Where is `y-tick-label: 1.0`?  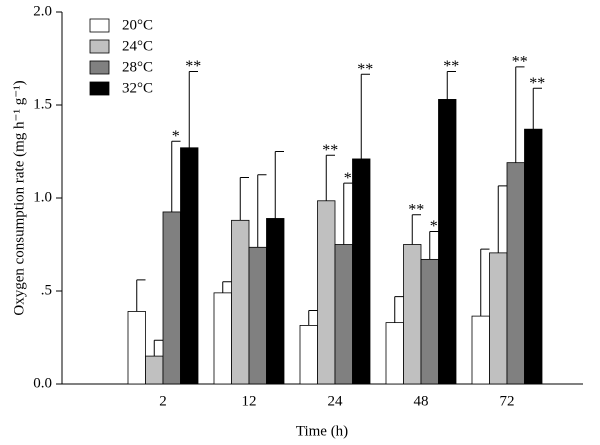
y-tick-label: 1.0 is located at coordinates (42, 197).